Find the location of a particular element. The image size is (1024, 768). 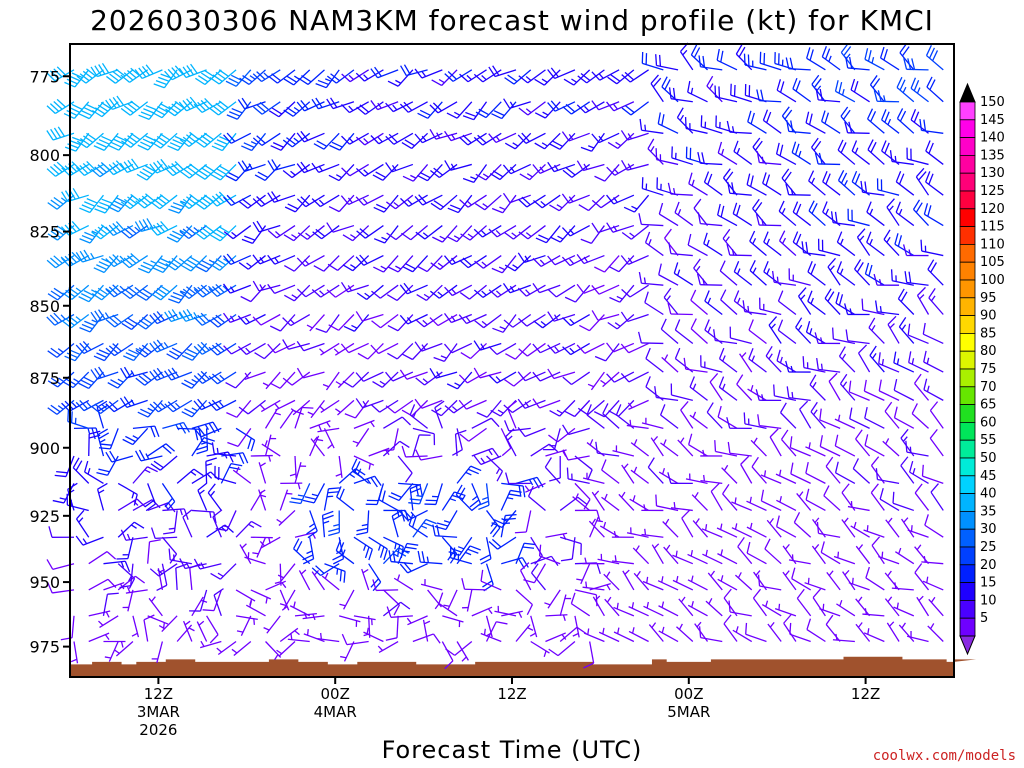

x-tick-label: 12Z is located at coordinates (158, 694).